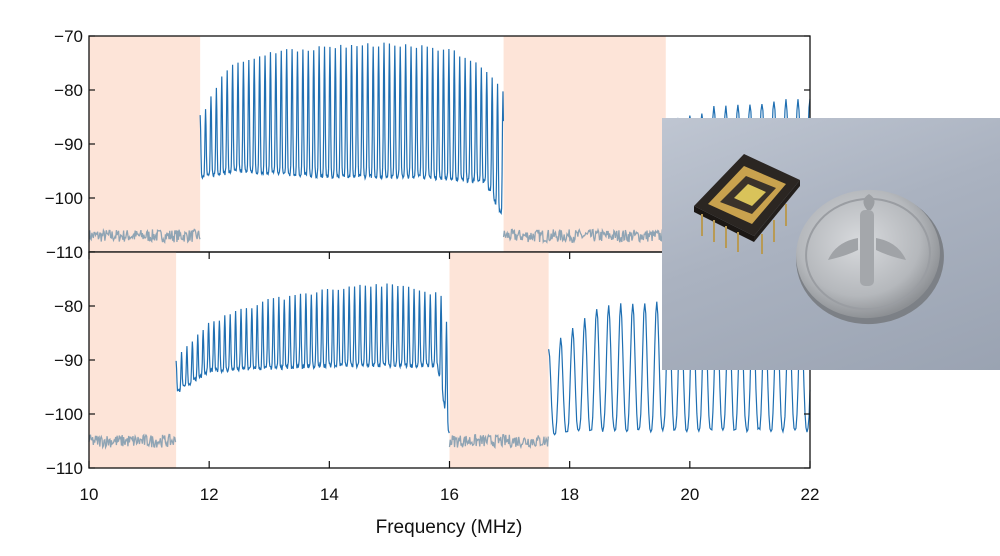 The width and height of the screenshot is (1000, 556). Describe the element at coordinates (68, 36) in the screenshot. I see `y-tick-label: −70` at that location.